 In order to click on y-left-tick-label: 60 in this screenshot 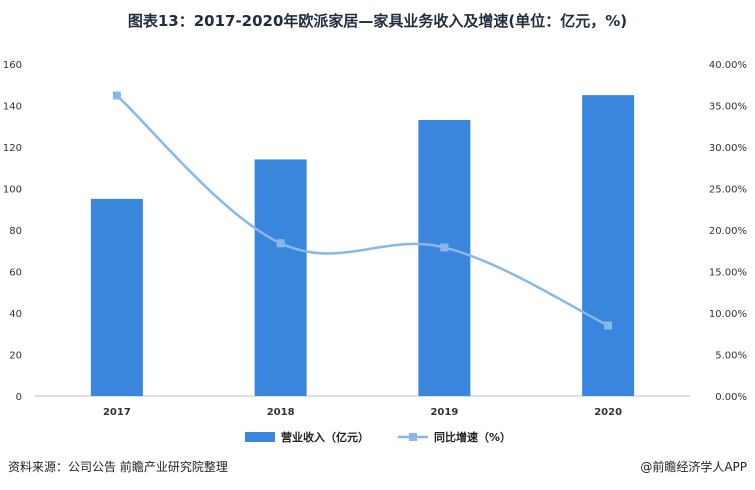, I will do `click(15, 273)`.